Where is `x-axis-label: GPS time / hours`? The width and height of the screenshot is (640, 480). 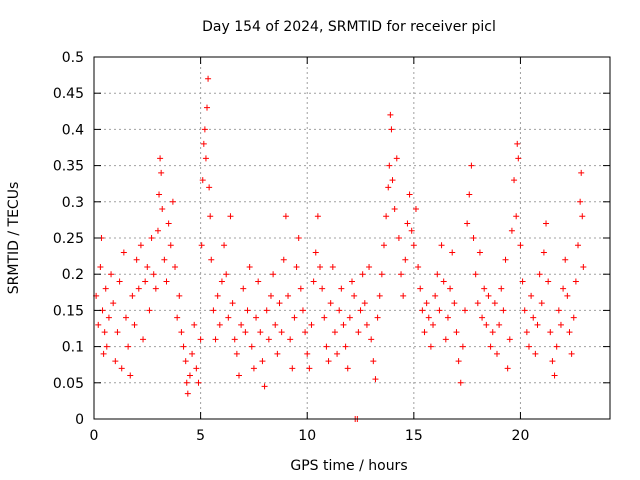
x-axis-label: GPS time / hours is located at coordinates (348, 466).